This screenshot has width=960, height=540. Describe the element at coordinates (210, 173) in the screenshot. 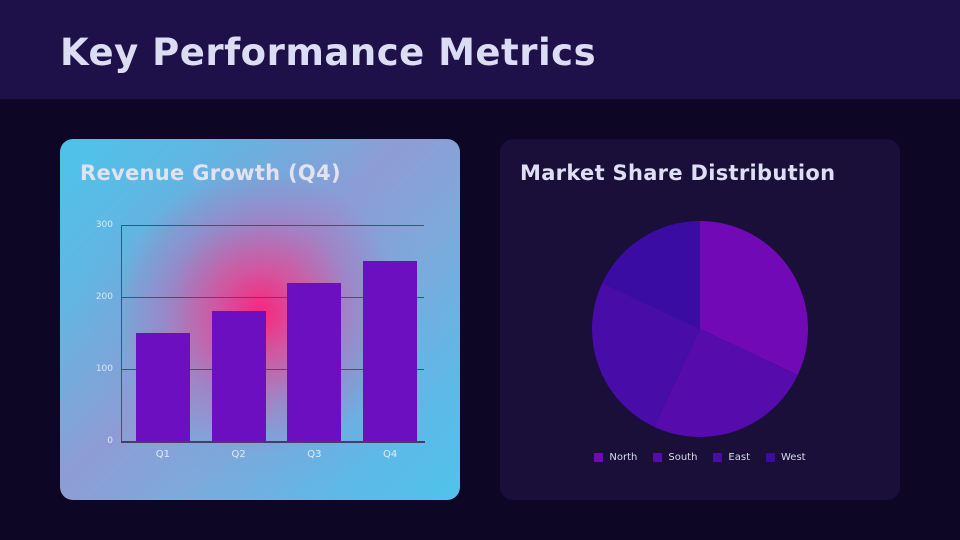

I see `revenue-growth-card-title: Revenue Growth (Q4)` at that location.